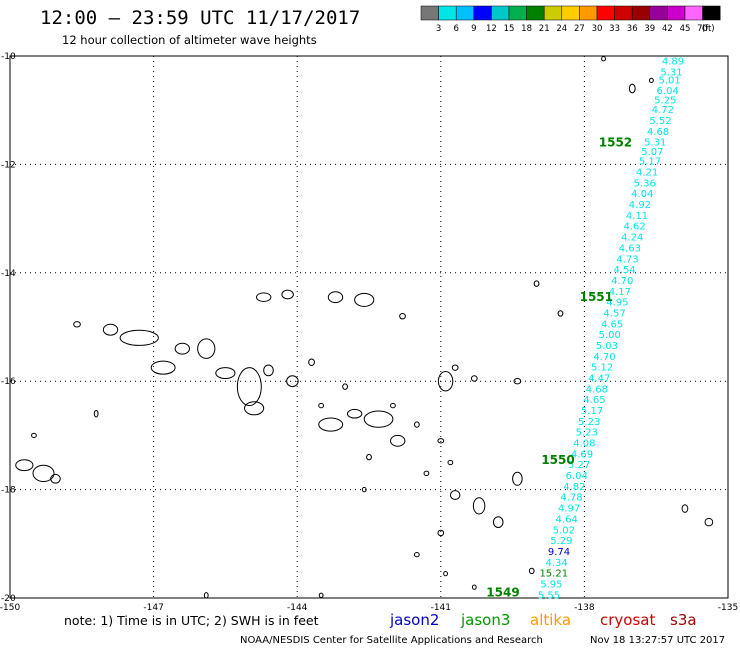 The width and height of the screenshot is (740, 654). What do you see at coordinates (10, 608) in the screenshot?
I see `lon-tick-label: -150` at bounding box center [10, 608].